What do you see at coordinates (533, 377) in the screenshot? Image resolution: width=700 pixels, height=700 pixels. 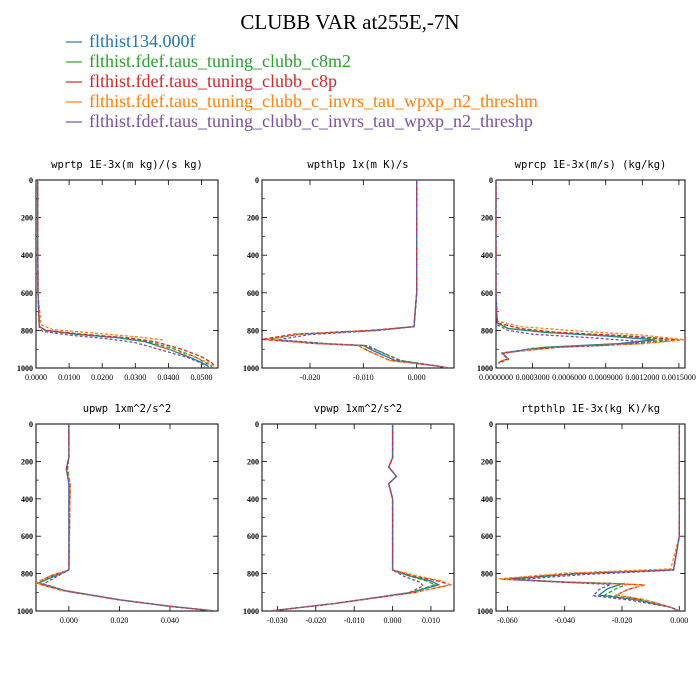 I see `x-tick-label: 0.0003000` at bounding box center [533, 377].